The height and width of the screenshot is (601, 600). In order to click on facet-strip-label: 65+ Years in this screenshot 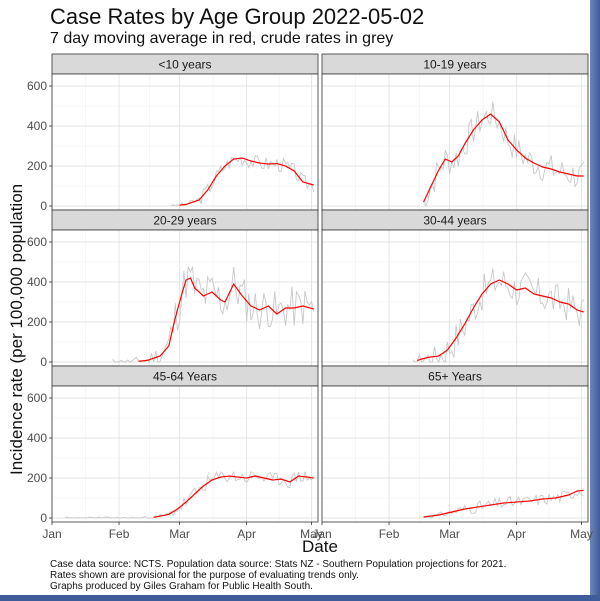, I will do `click(455, 377)`.